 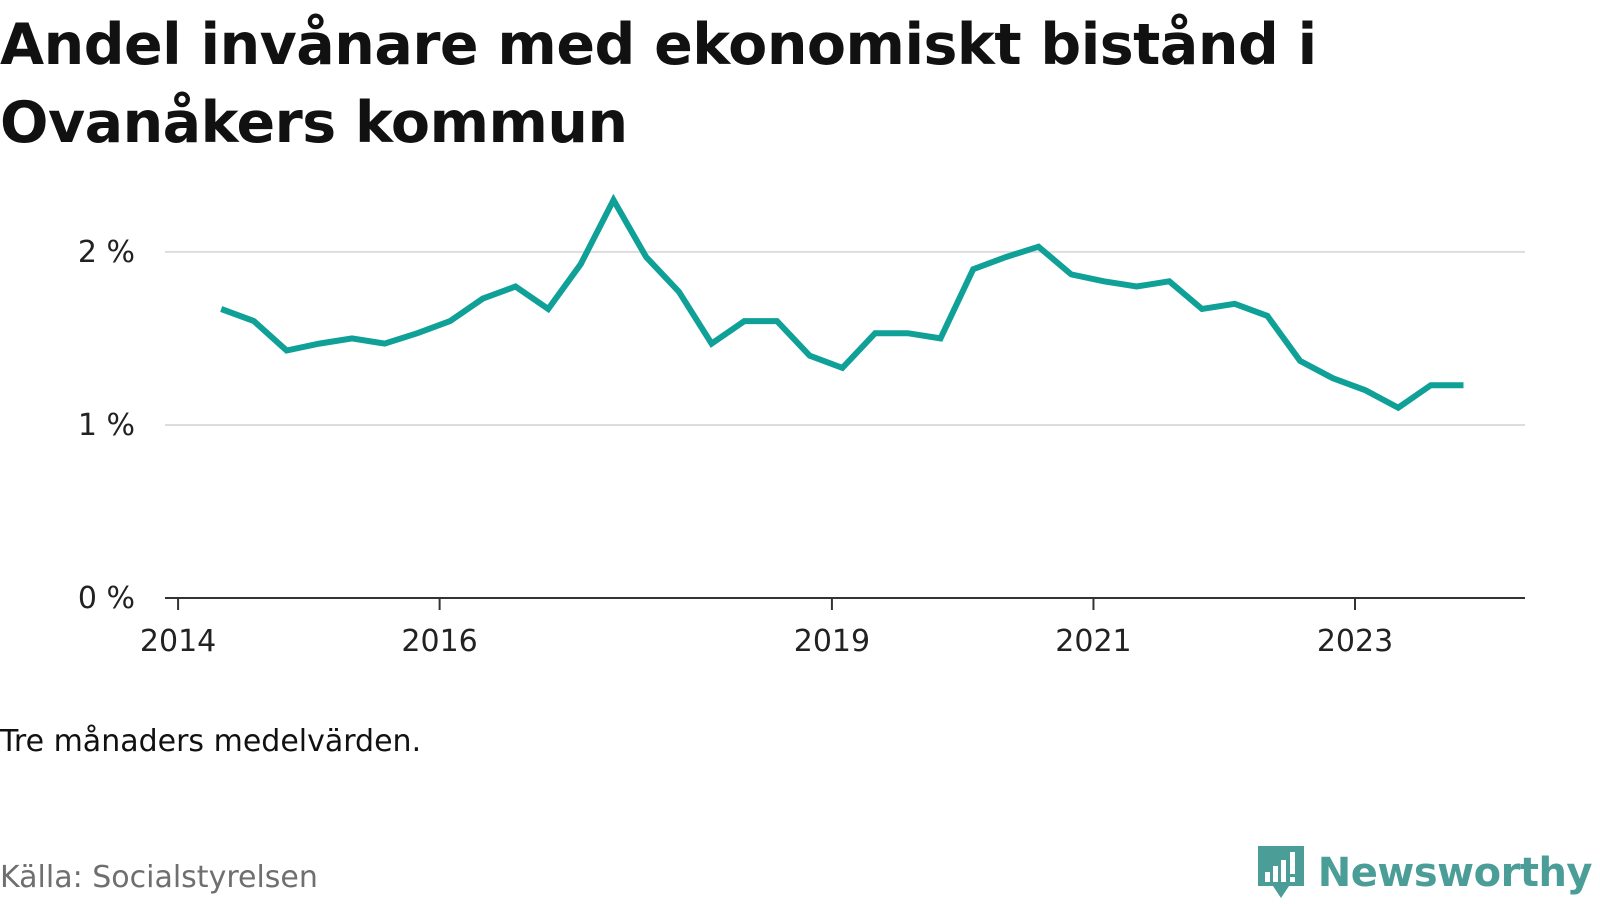 I want to click on x-tick-label: 2014, so click(x=178, y=641).